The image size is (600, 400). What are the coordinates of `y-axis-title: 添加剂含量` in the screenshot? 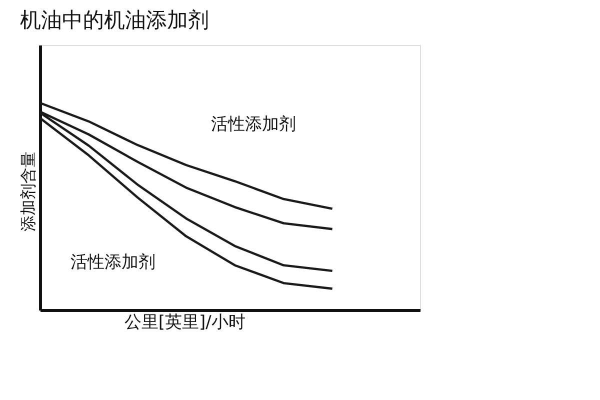 It's located at (28, 191).